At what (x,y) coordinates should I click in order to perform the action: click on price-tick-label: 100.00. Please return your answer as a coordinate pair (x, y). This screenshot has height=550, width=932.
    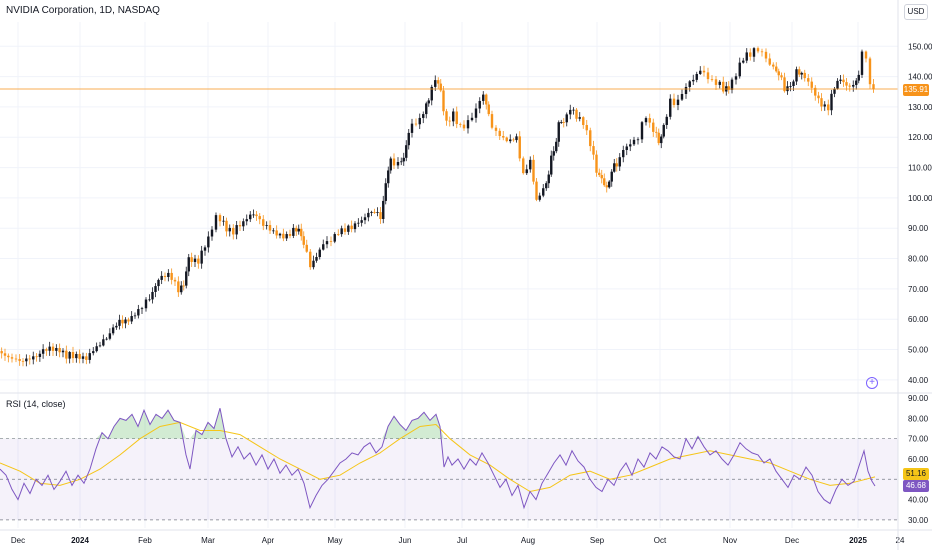
    Looking at the image, I should click on (920, 198).